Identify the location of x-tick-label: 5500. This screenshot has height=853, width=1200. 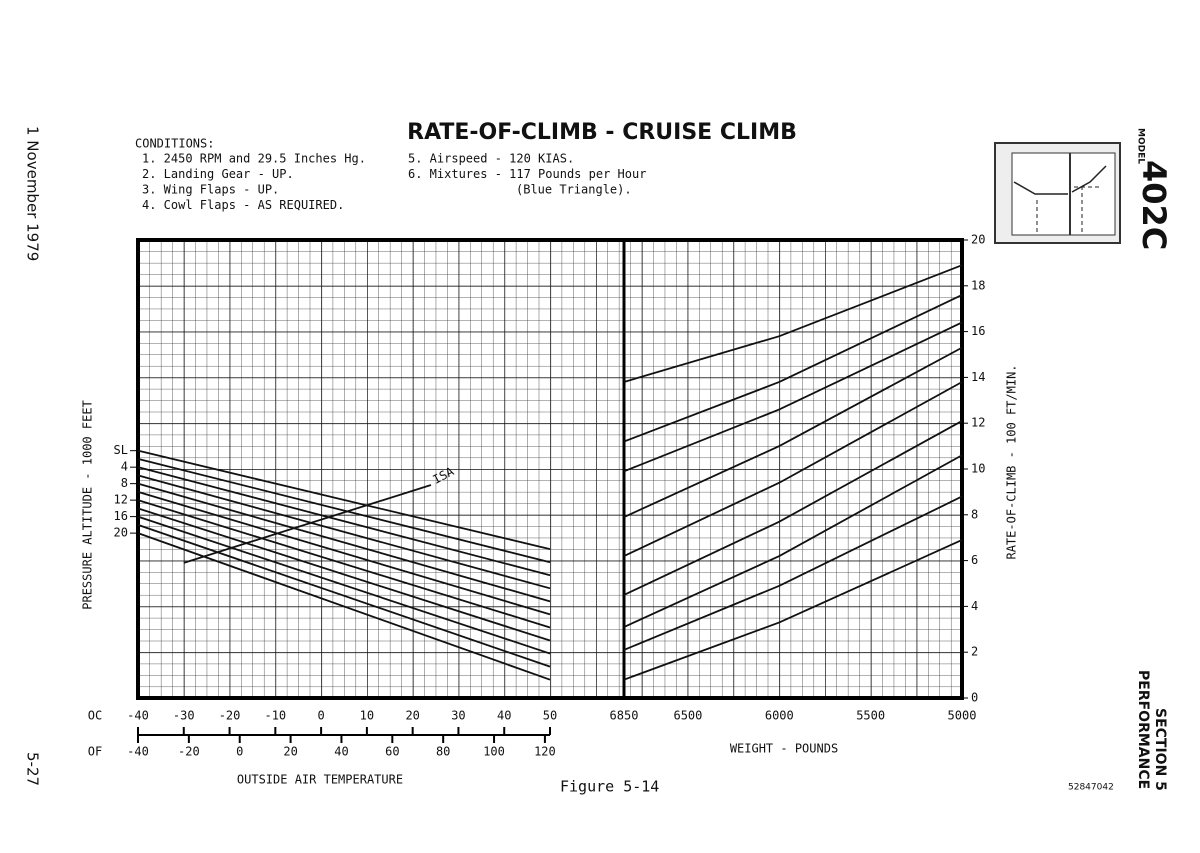
(870, 716).